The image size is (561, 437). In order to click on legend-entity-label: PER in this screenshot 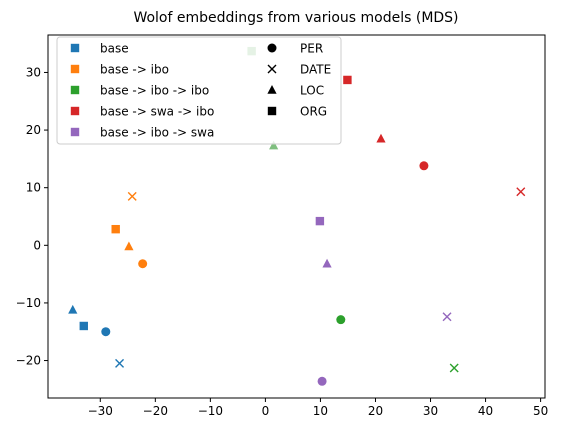, I will do `click(311, 49)`.